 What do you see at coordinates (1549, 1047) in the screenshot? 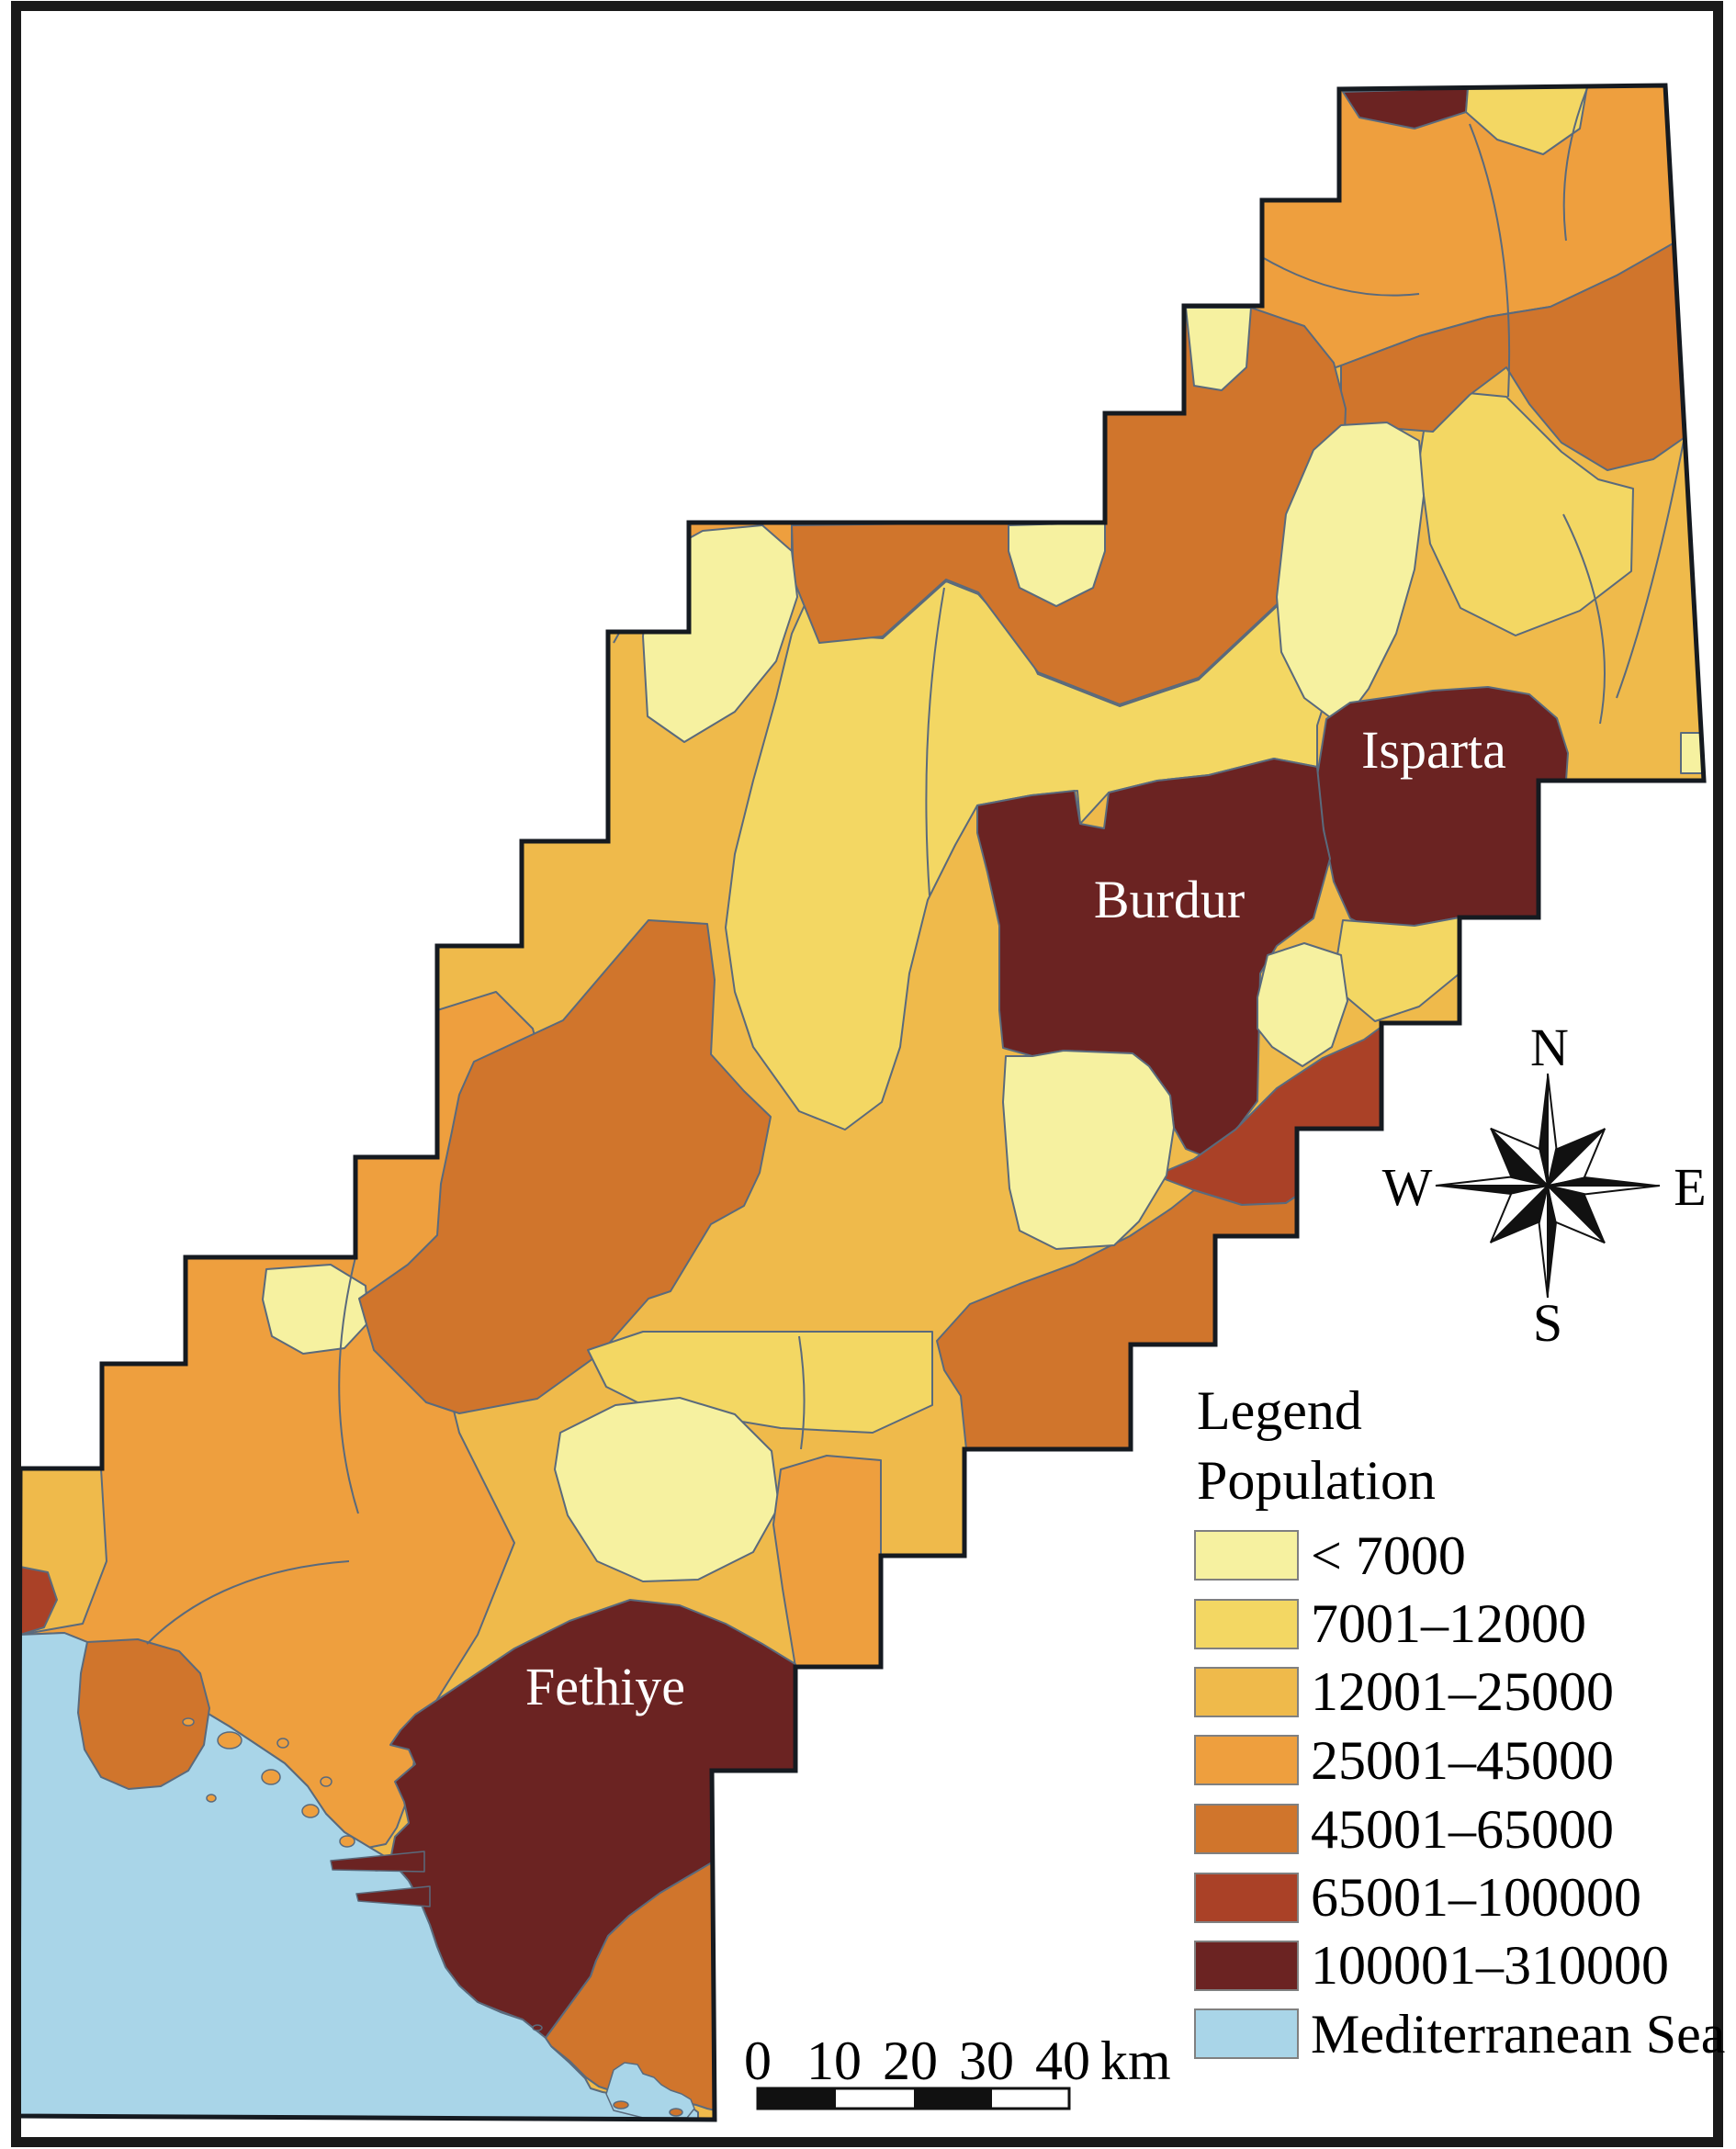
I see `svg-text: N` at bounding box center [1549, 1047].